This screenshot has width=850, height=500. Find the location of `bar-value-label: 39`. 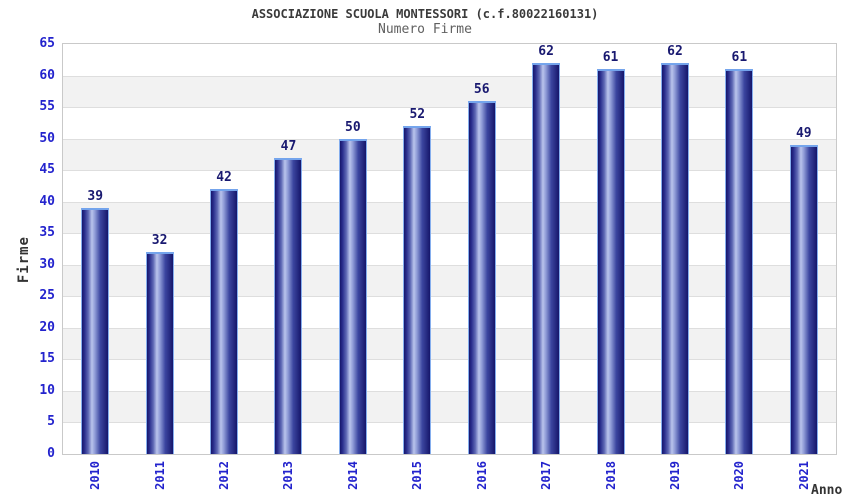

bar-value-label: 39 is located at coordinates (95, 196).